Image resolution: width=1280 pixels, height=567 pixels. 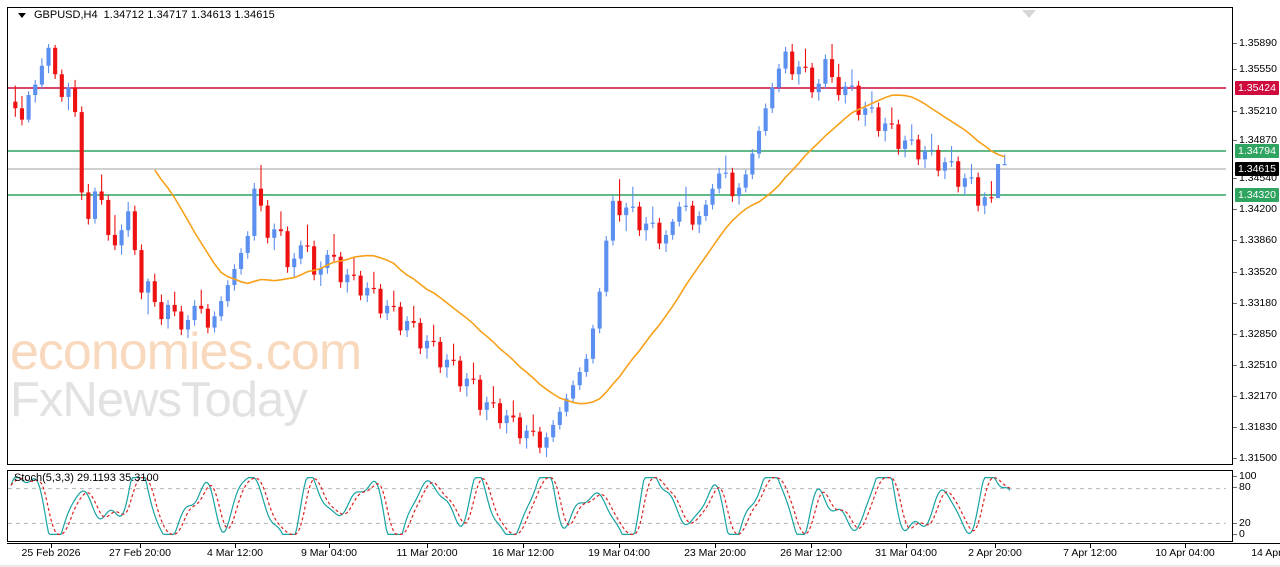 What do you see at coordinates (1029, 14) in the screenshot?
I see `chart-top-marker-icon` at bounding box center [1029, 14].